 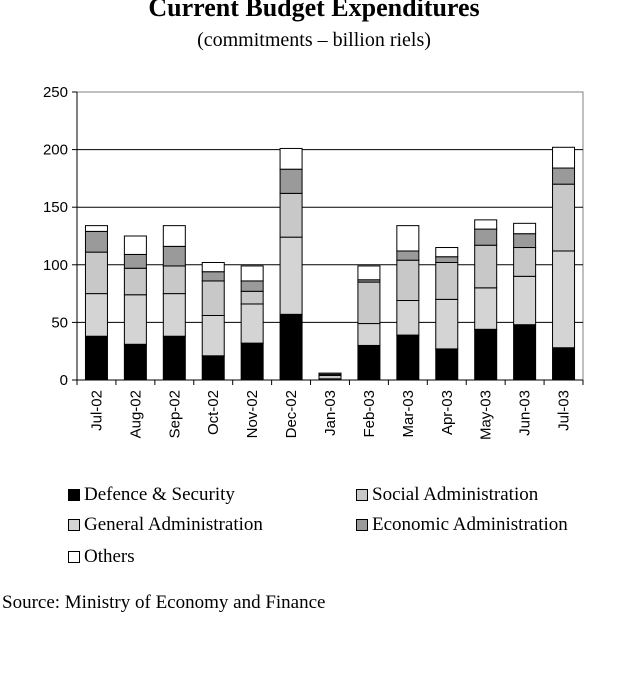 I want to click on x-tick-label: Nov-02, so click(x=252, y=414).